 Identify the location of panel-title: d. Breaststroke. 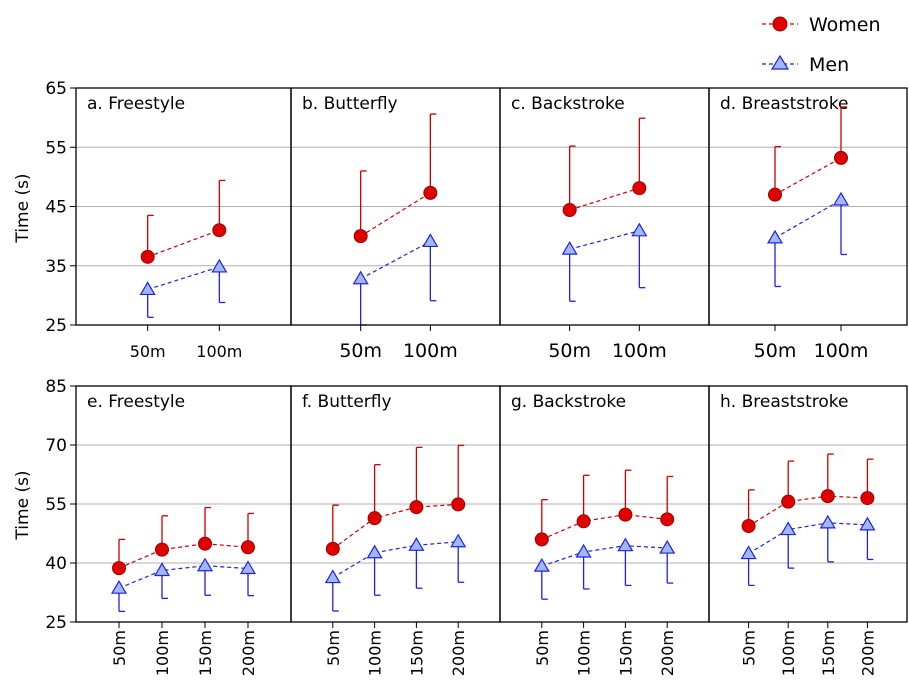
(784, 104).